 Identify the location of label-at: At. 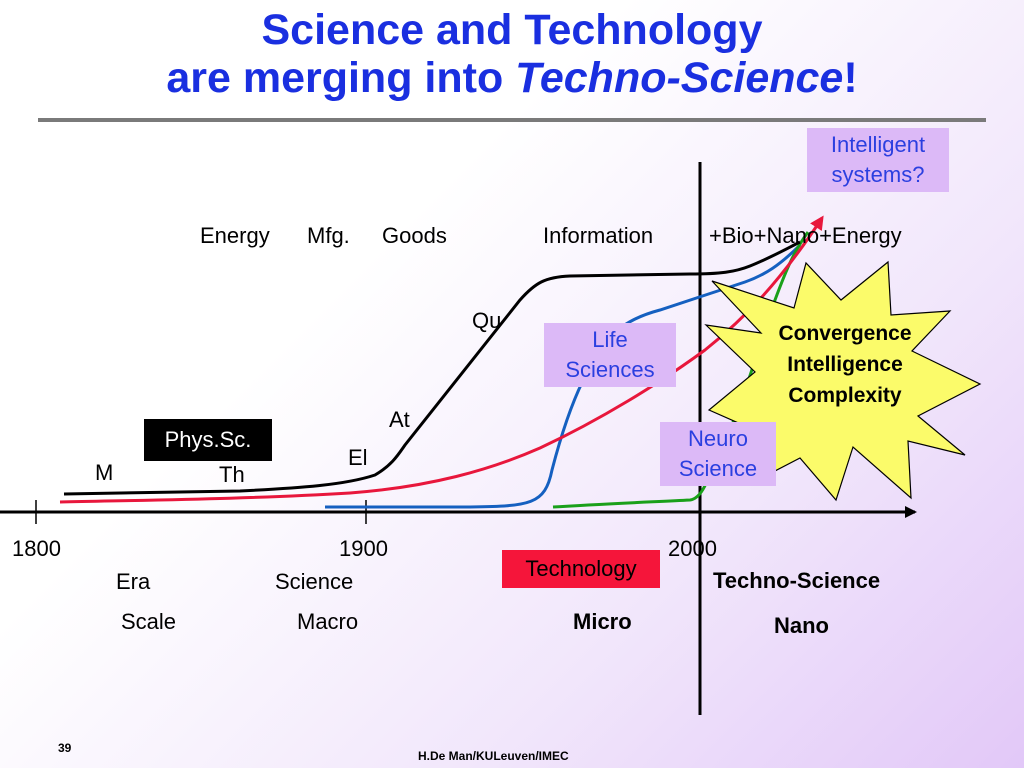
(399, 419).